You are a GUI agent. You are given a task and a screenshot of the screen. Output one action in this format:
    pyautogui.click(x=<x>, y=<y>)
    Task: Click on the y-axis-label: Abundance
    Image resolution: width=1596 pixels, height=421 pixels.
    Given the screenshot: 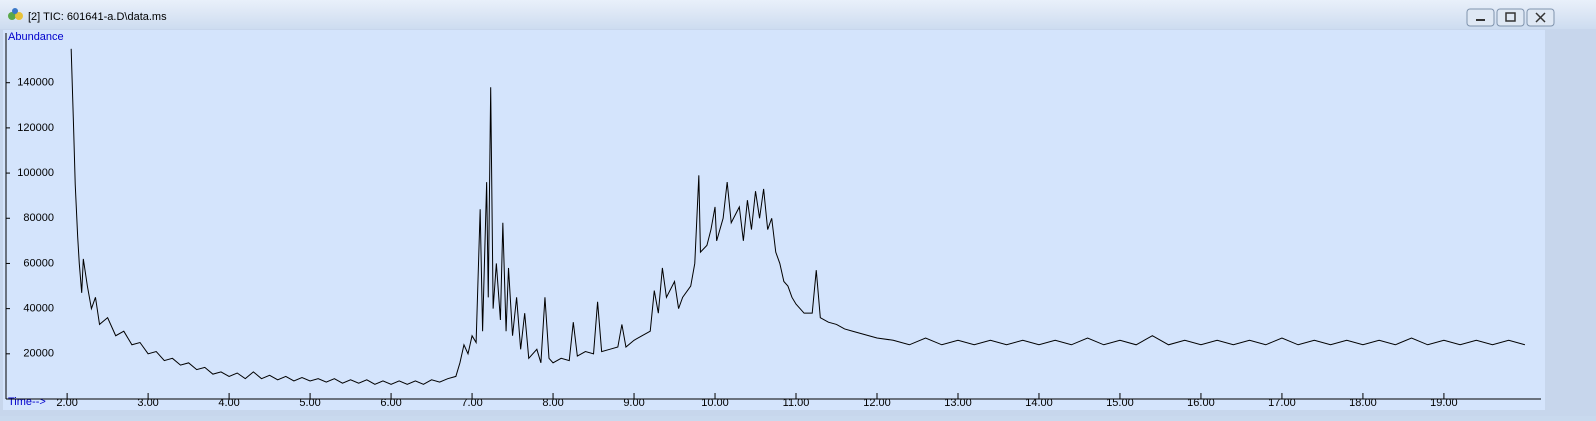 What is the action you would take?
    pyautogui.click(x=36, y=37)
    